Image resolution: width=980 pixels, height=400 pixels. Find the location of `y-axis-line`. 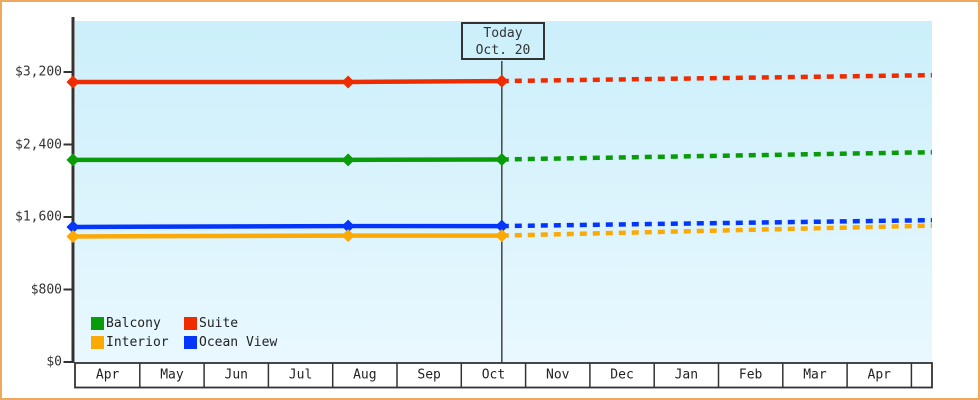

y-axis-line is located at coordinates (73, 190).